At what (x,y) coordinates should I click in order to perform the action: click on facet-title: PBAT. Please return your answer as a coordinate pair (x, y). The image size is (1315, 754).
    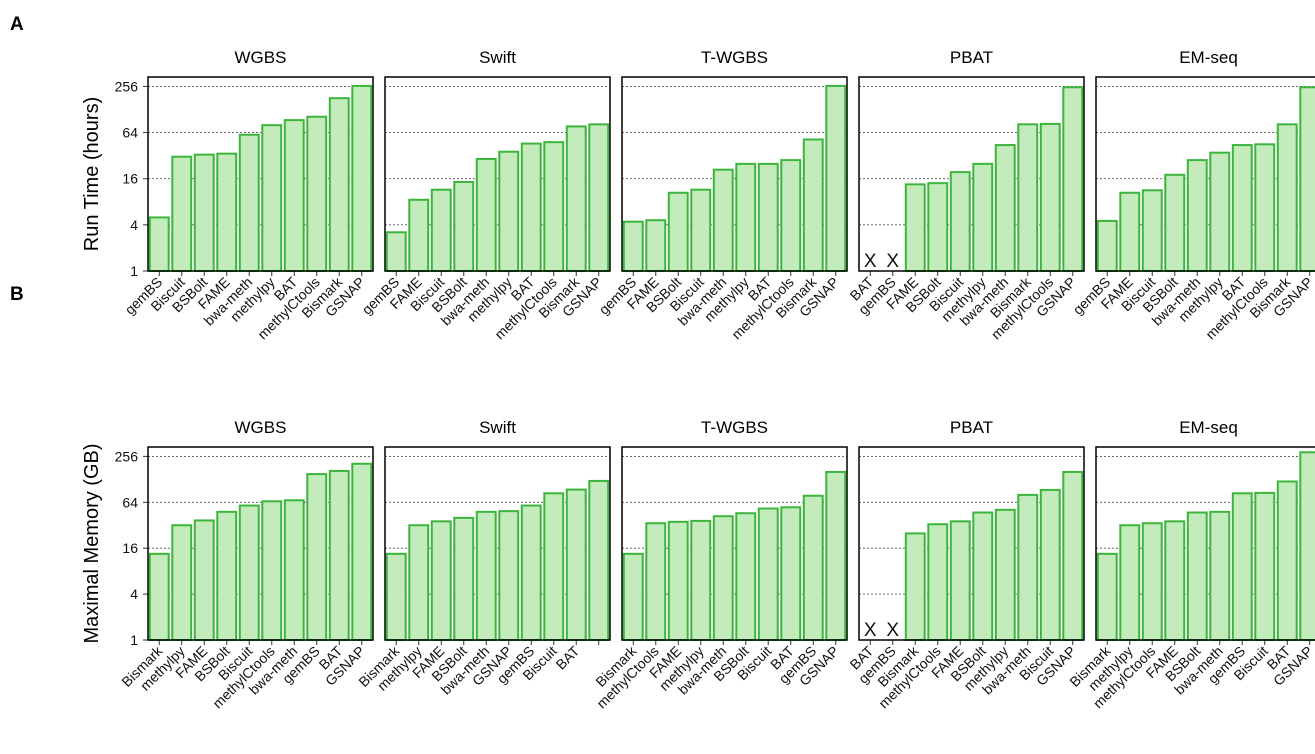
    Looking at the image, I should click on (971, 57).